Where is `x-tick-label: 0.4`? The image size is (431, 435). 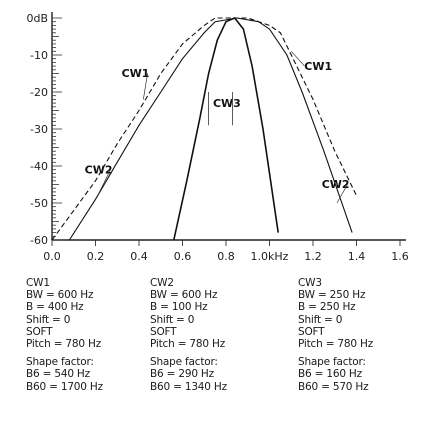 x-tick-label: 0.4 is located at coordinates (139, 256).